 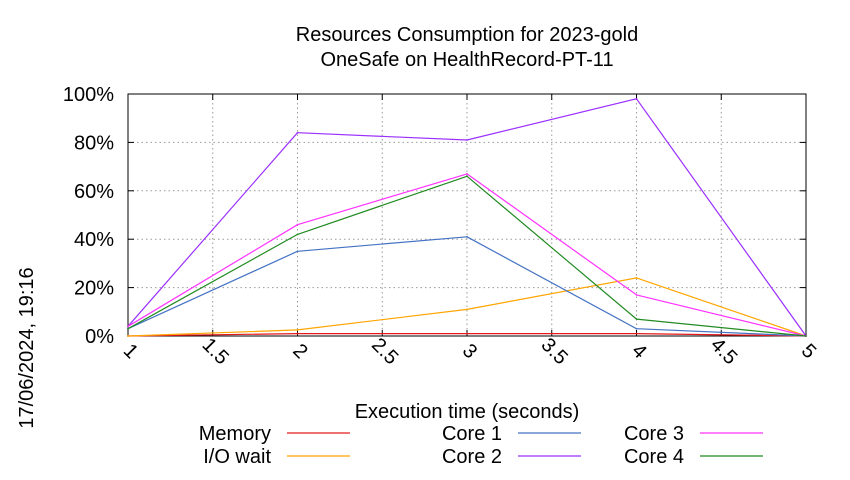 I want to click on x-tick-label: 1.5, so click(x=215, y=351).